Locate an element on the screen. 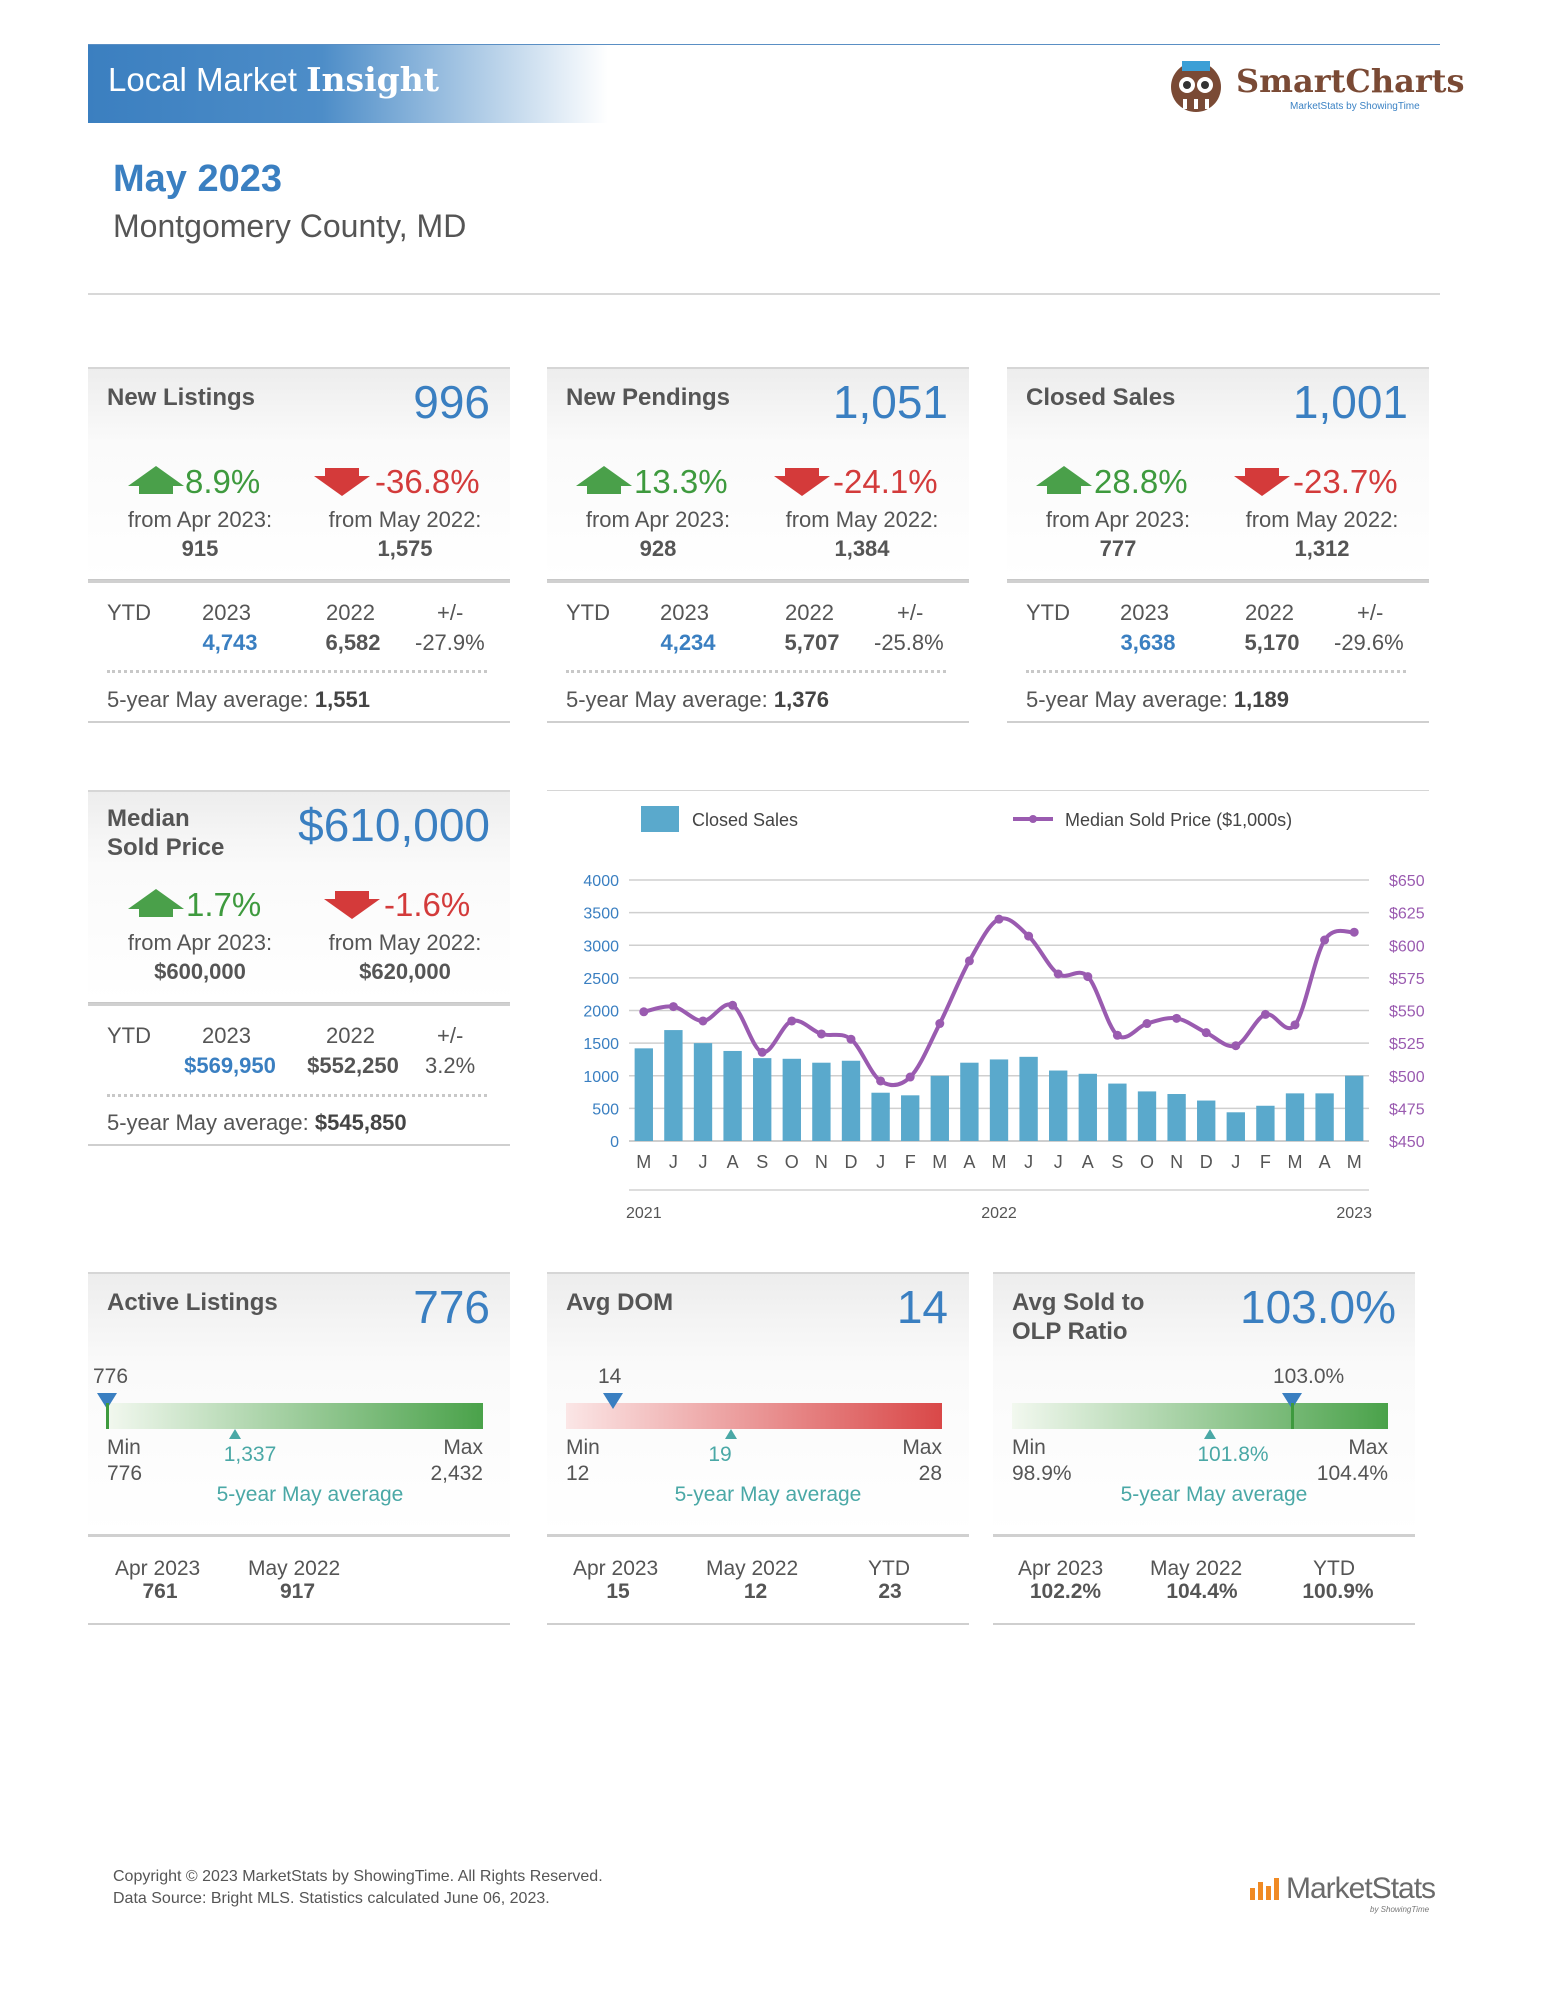 The width and height of the screenshot is (1543, 2000). compare-value: 761 is located at coordinates (160, 1591).